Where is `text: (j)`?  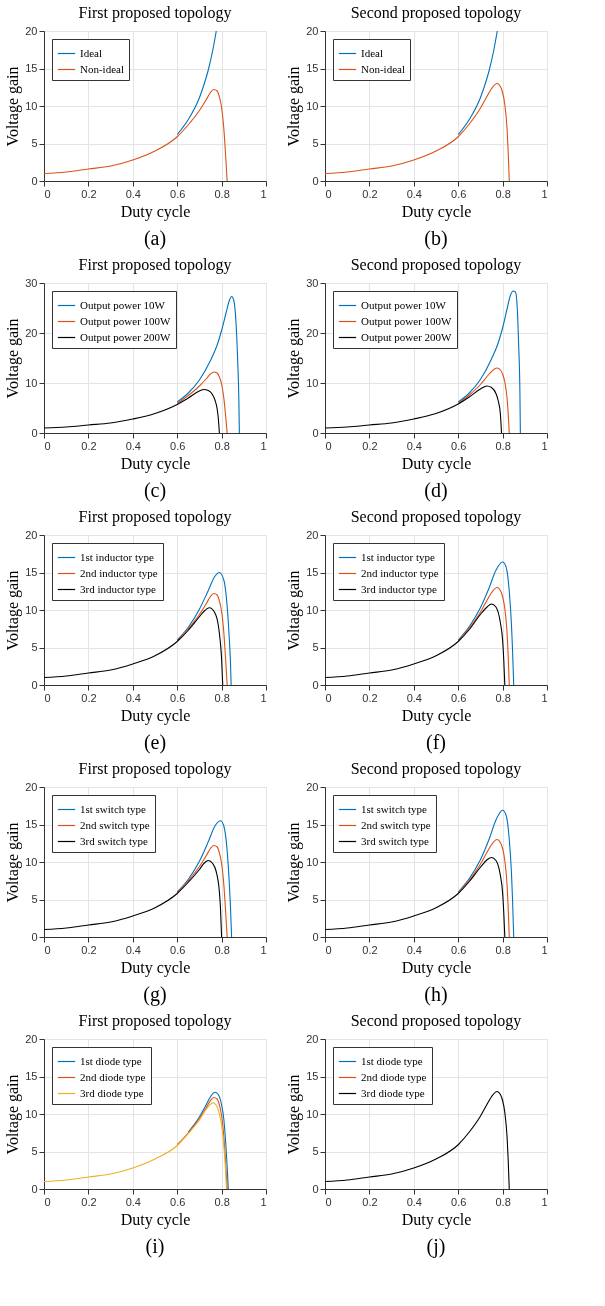 text: (j) is located at coordinates (436, 1246).